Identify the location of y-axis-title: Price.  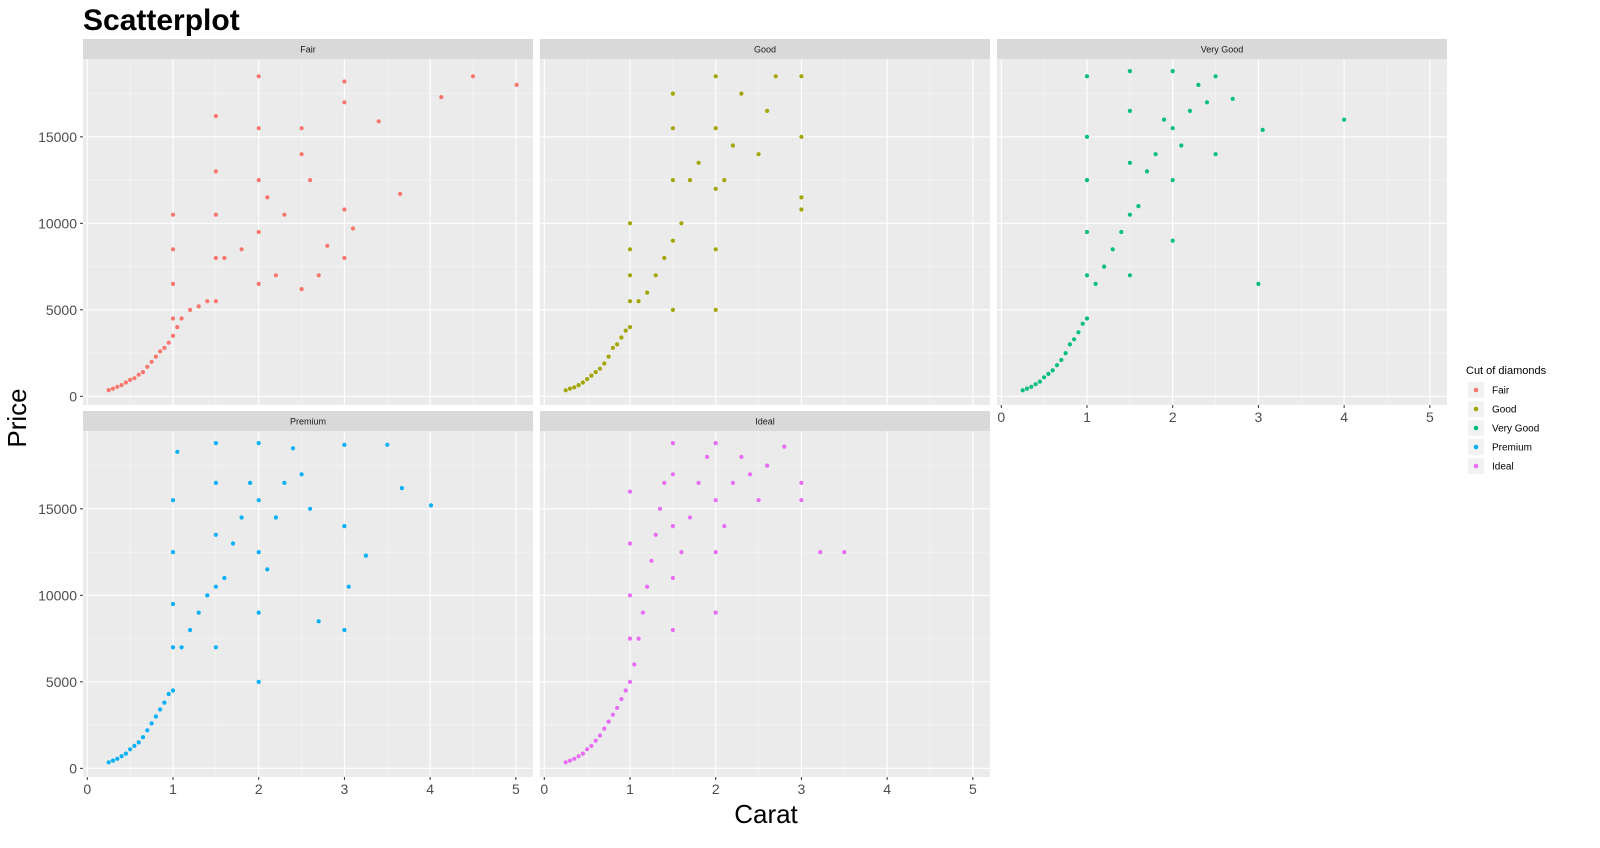
(17, 417).